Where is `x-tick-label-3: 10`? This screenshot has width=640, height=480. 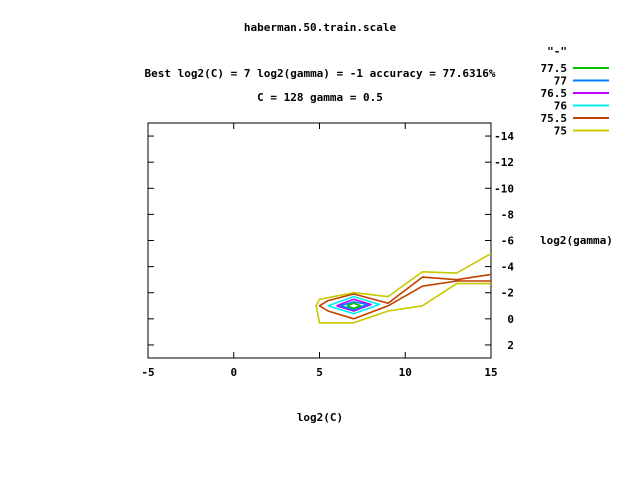
x-tick-label-3: 10 is located at coordinates (405, 372).